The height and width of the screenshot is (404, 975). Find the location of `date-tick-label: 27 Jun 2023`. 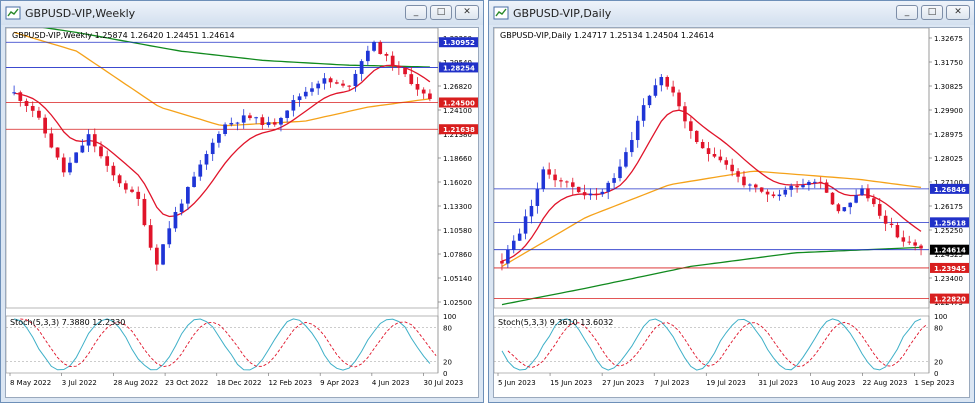

date-tick-label: 27 Jun 2023 is located at coordinates (623, 383).